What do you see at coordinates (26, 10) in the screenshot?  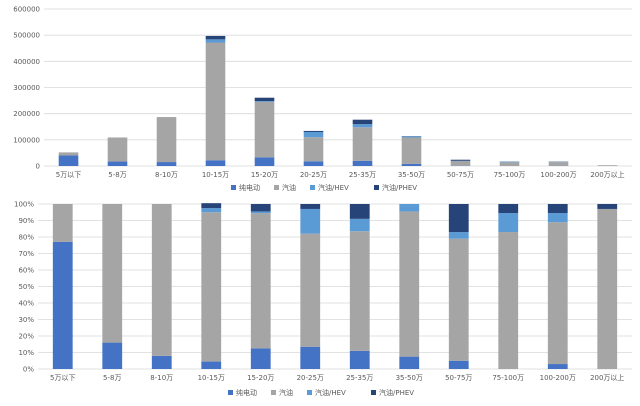 I see `y-tick-label: 600000` at bounding box center [26, 10].